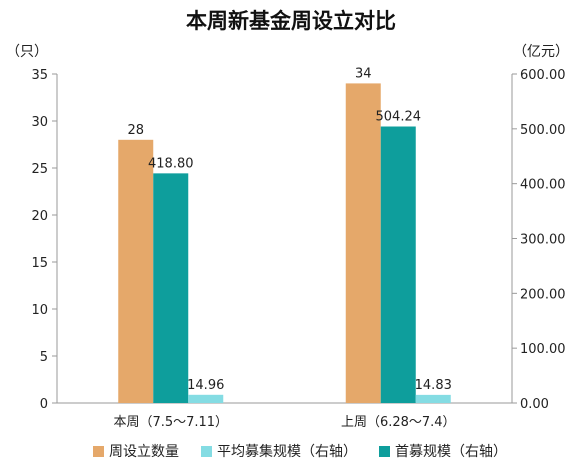  I want to click on left-tick-label: 10, so click(39, 310).